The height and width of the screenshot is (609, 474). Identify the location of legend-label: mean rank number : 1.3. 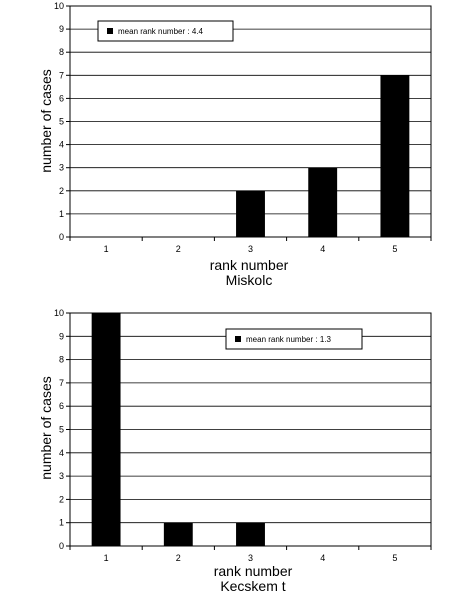
(288, 339).